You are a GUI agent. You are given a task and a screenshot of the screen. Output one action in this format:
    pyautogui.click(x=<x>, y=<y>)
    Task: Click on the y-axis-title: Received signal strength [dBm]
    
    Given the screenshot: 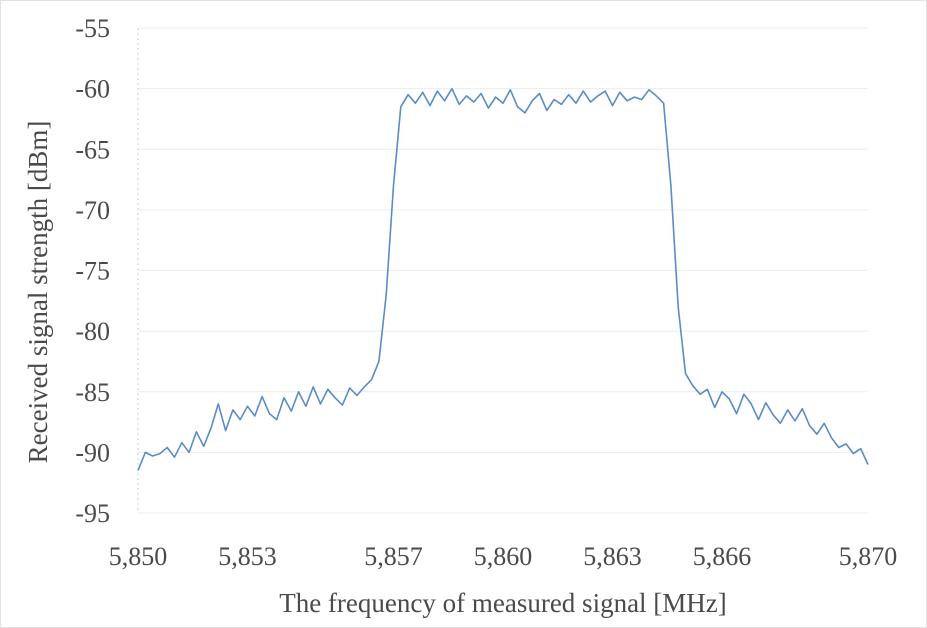 What is the action you would take?
    pyautogui.click(x=38, y=292)
    